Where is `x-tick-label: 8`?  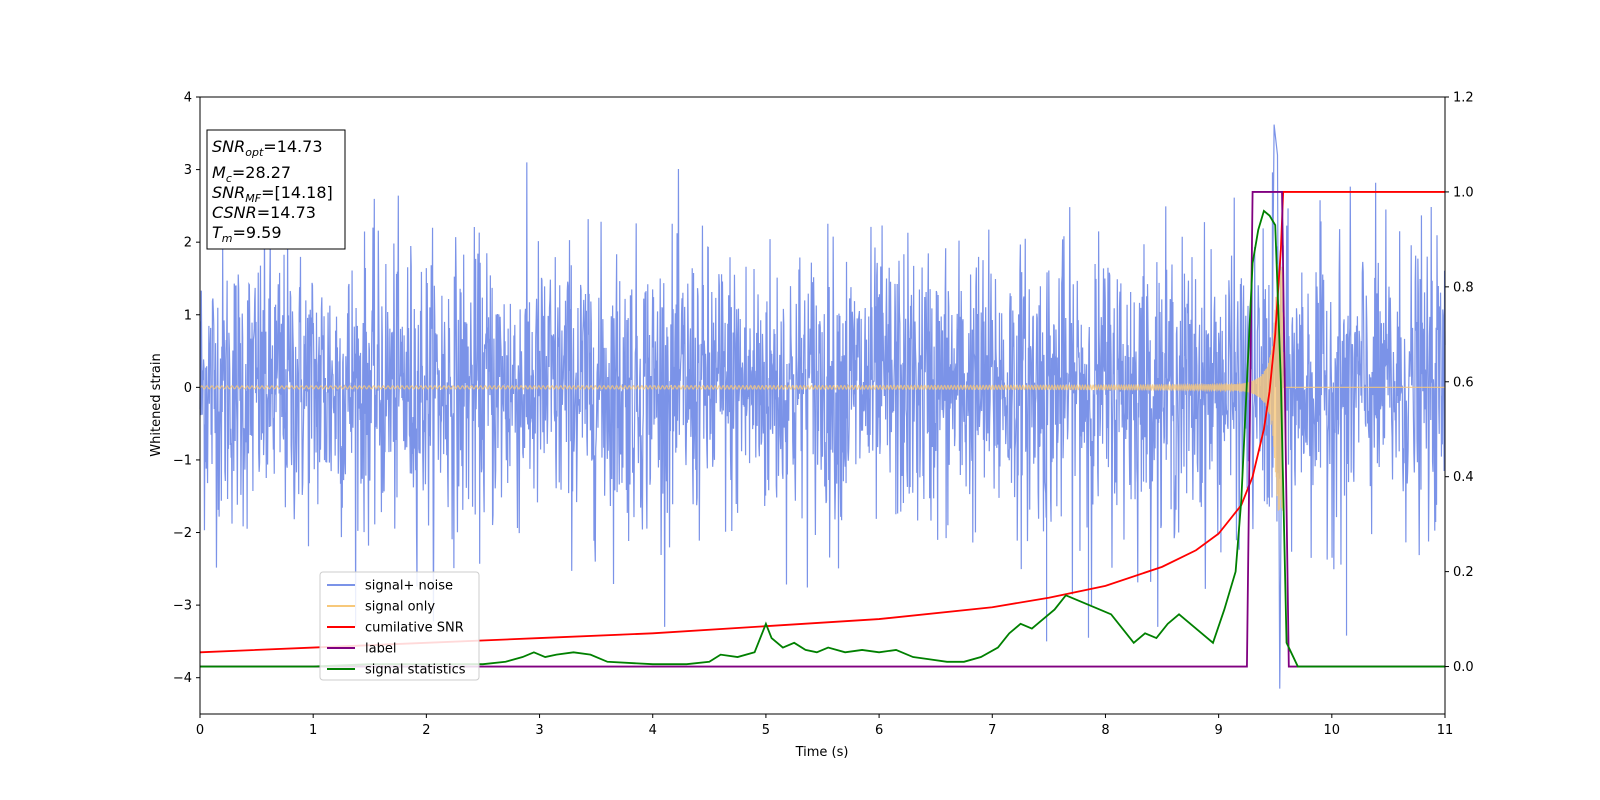 x-tick-label: 8 is located at coordinates (1105, 730).